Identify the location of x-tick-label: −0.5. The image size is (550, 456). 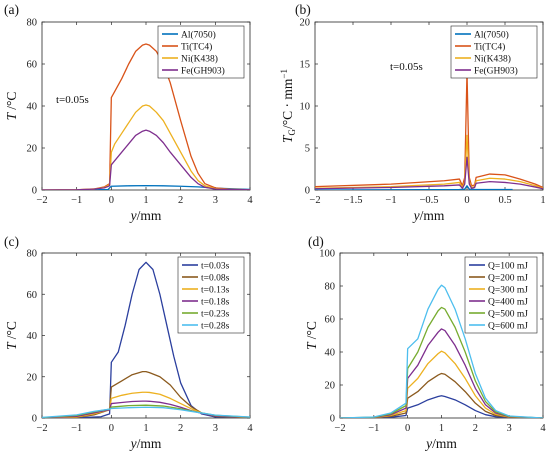
(428, 200).